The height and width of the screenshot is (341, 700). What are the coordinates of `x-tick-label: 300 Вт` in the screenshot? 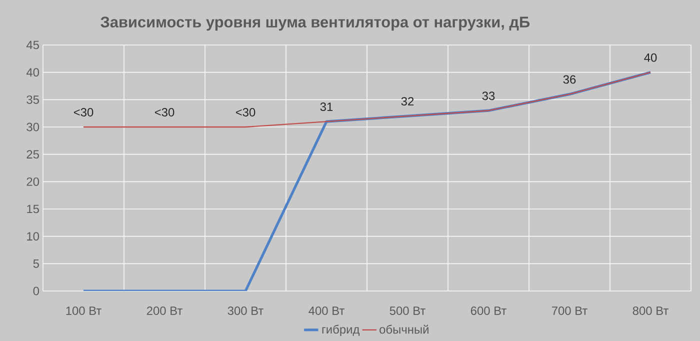 It's located at (246, 310).